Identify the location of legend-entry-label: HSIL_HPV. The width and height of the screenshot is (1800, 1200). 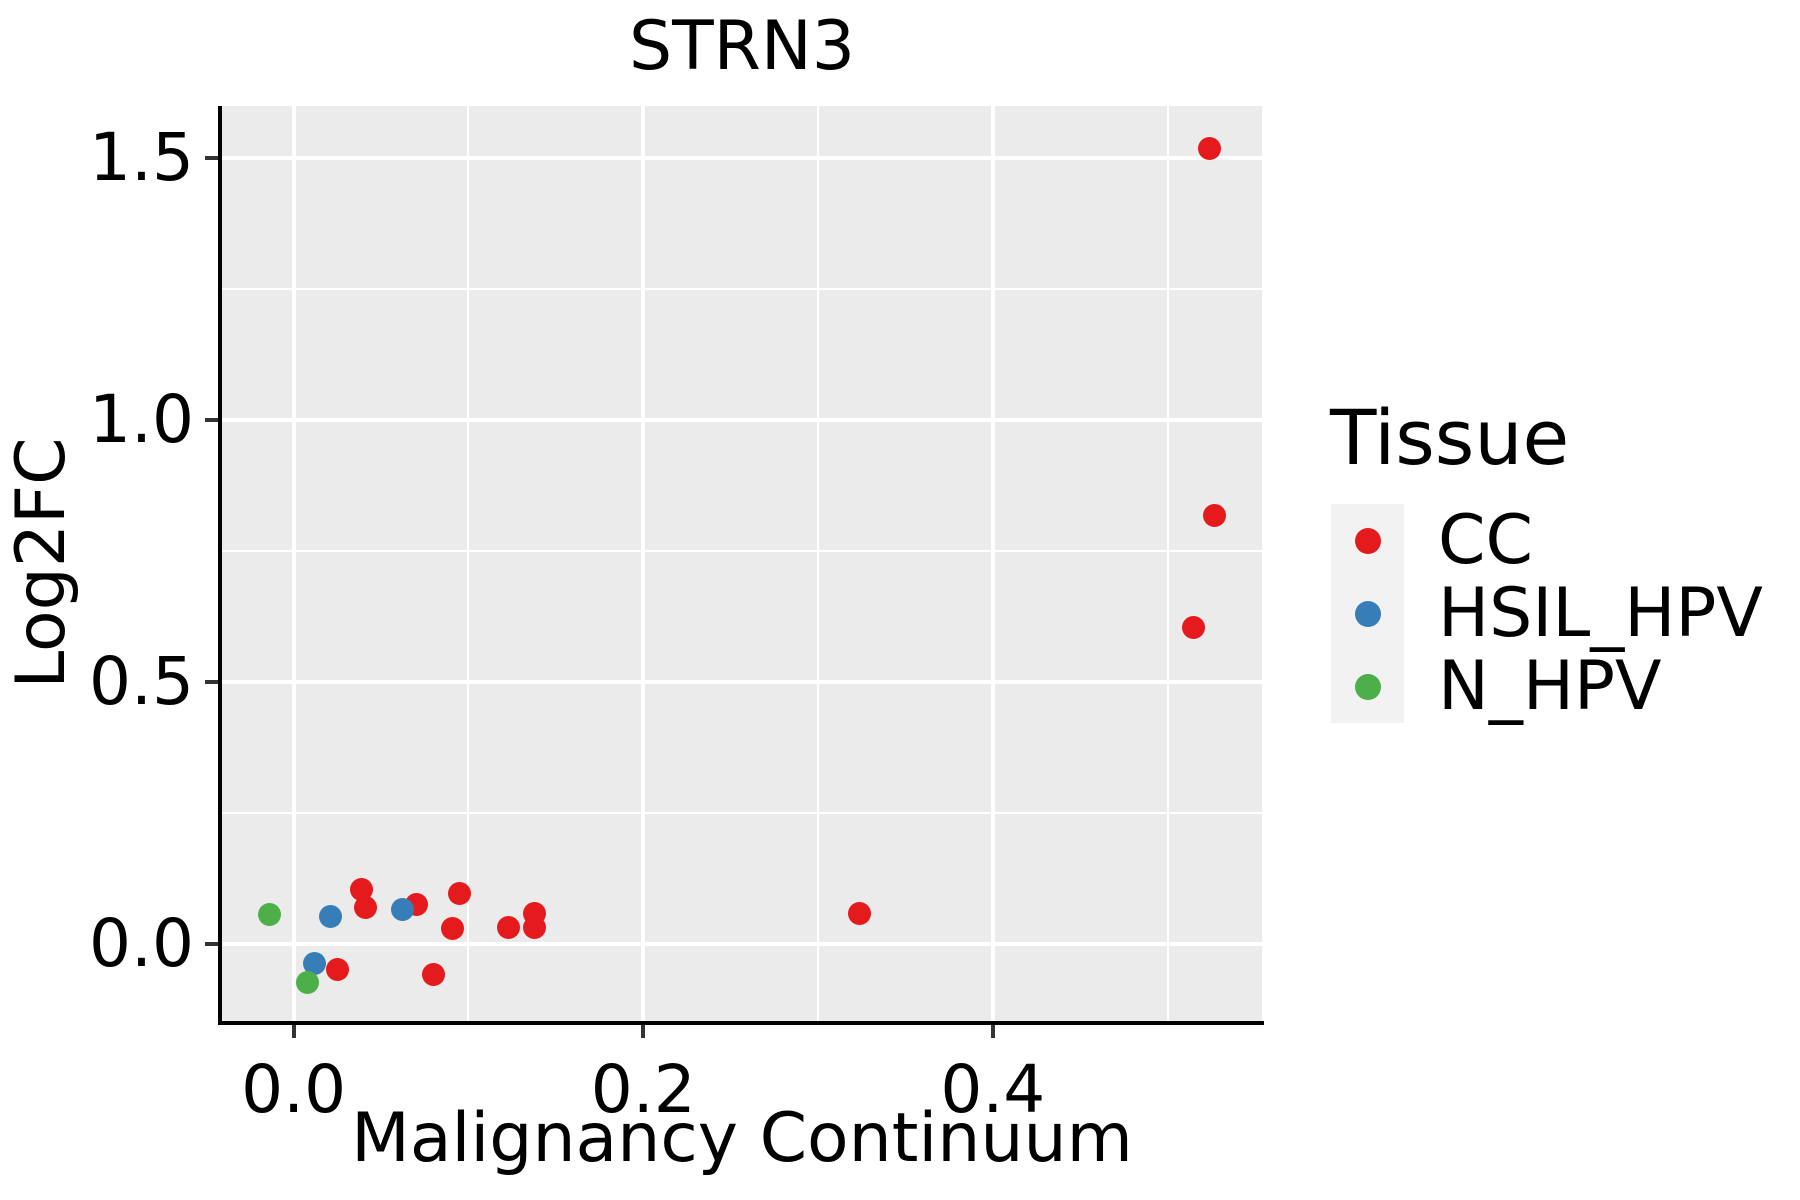
(1600, 613).